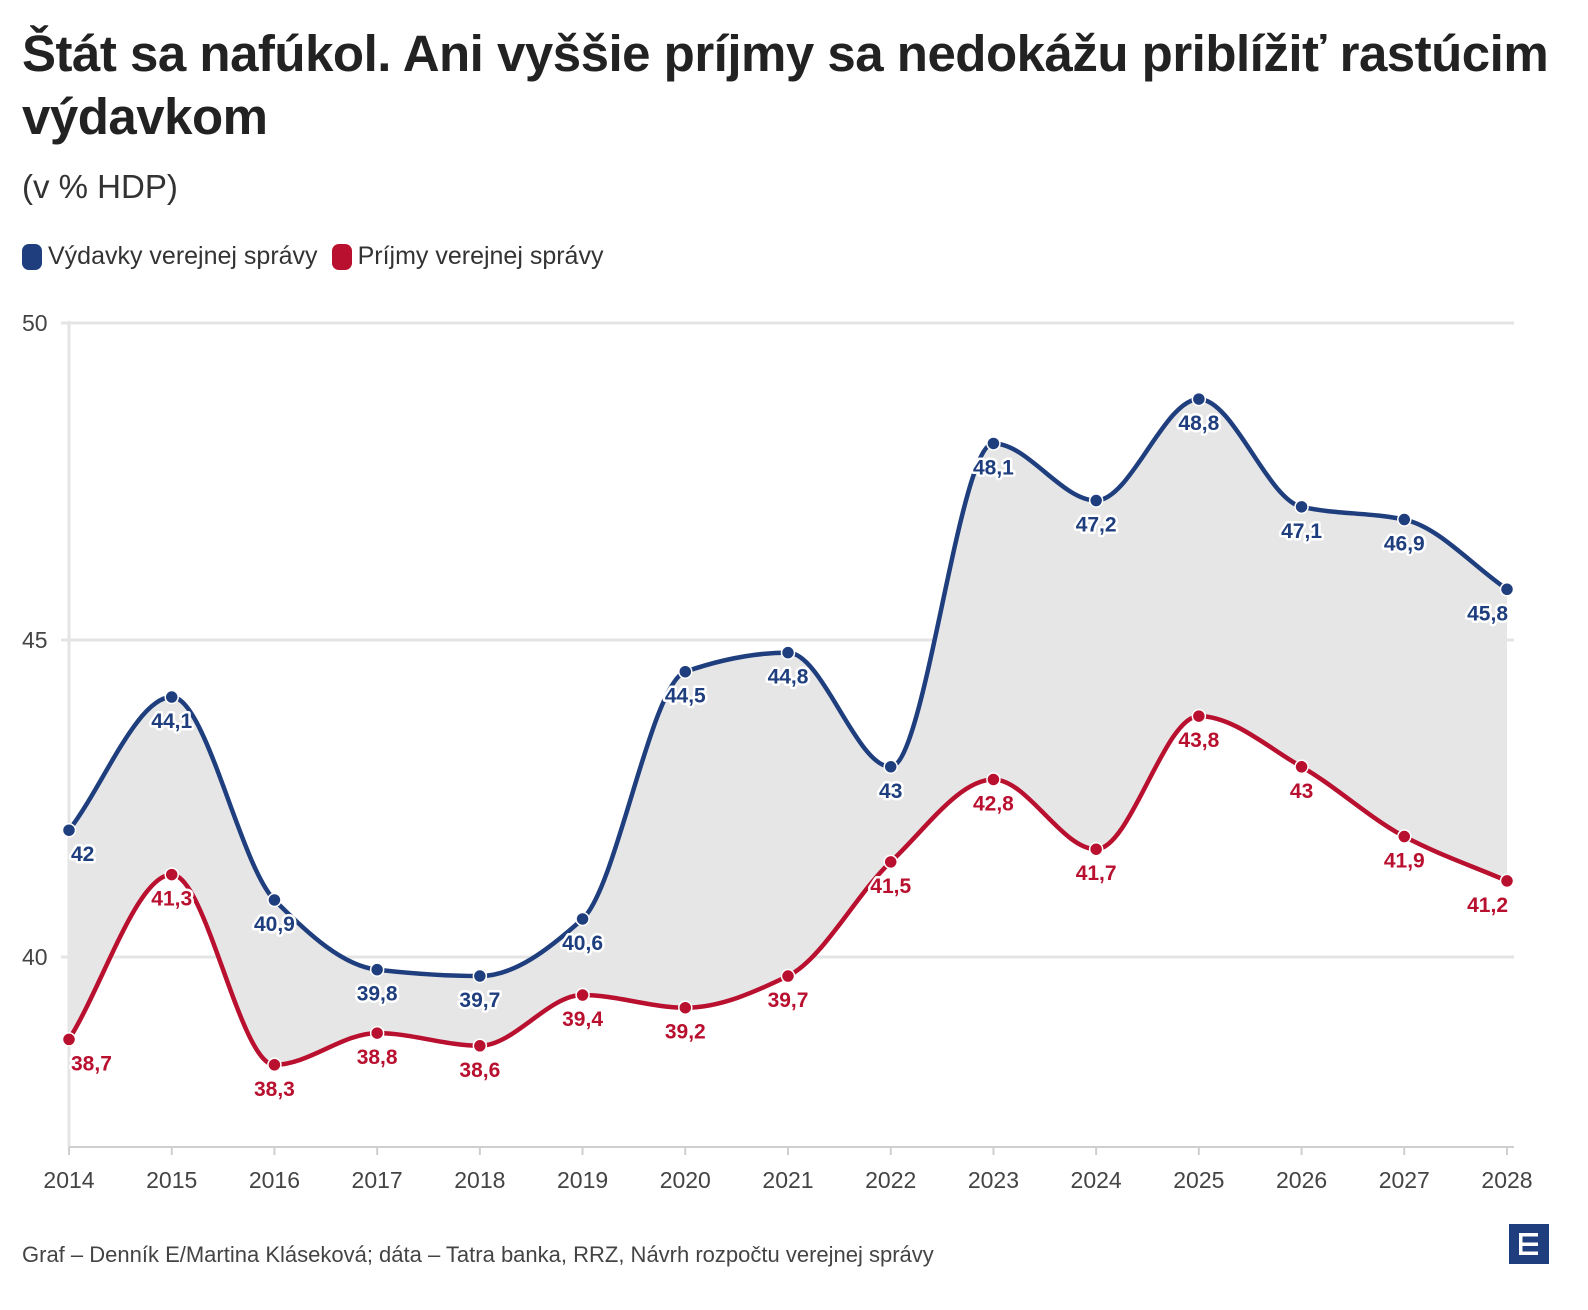 The height and width of the screenshot is (1310, 1588). Describe the element at coordinates (274, 1089) in the screenshot. I see `revenue-data-label-2016: 38,3` at that location.